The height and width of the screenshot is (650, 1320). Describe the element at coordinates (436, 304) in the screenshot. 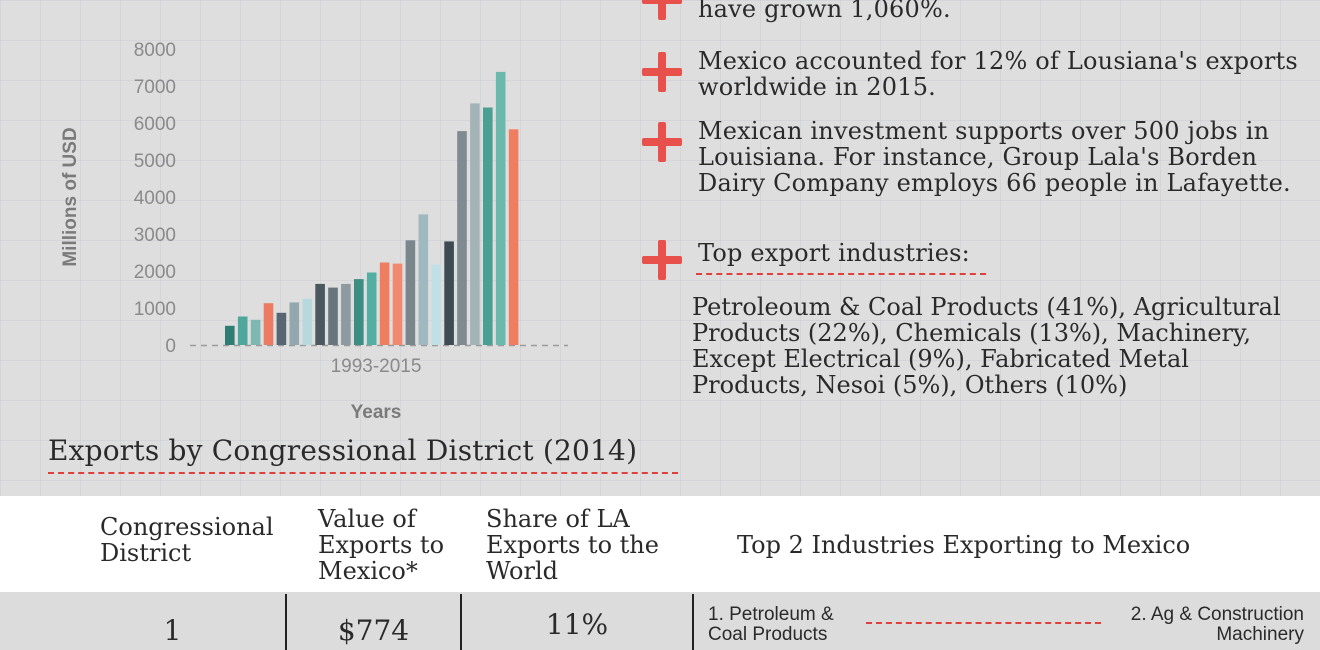

I see `bar-2009` at that location.